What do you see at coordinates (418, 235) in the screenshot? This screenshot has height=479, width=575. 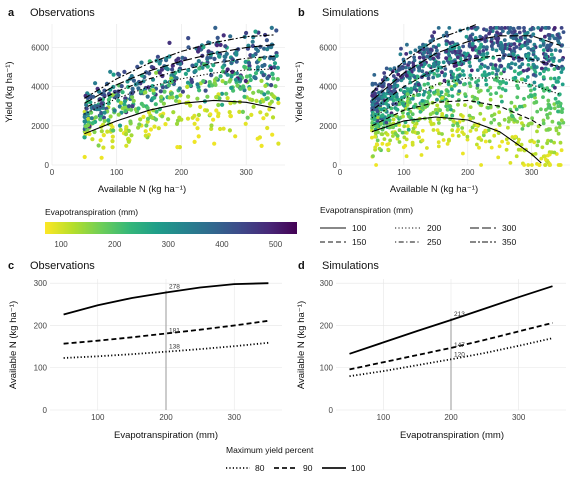 I see `linetype-legend: 100 150 200 250 300 350` at bounding box center [418, 235].